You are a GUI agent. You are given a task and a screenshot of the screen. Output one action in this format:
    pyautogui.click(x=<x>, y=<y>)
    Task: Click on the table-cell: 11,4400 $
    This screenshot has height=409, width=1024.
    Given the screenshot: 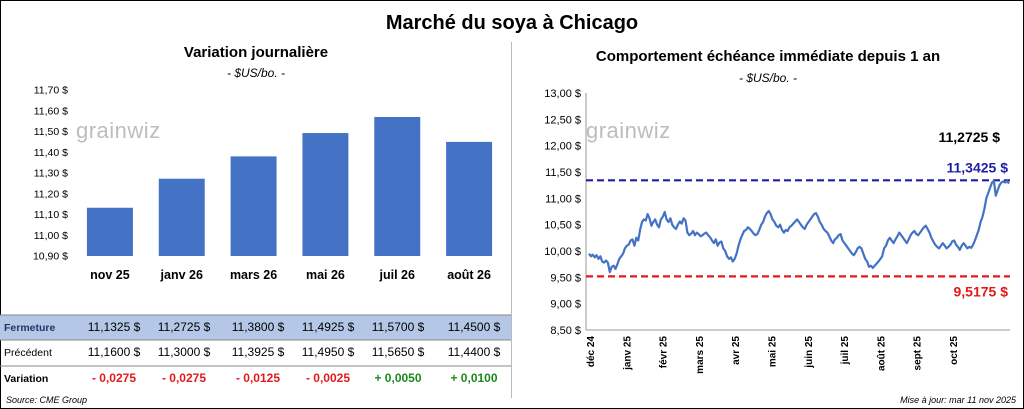 What is the action you would take?
    pyautogui.click(x=474, y=352)
    